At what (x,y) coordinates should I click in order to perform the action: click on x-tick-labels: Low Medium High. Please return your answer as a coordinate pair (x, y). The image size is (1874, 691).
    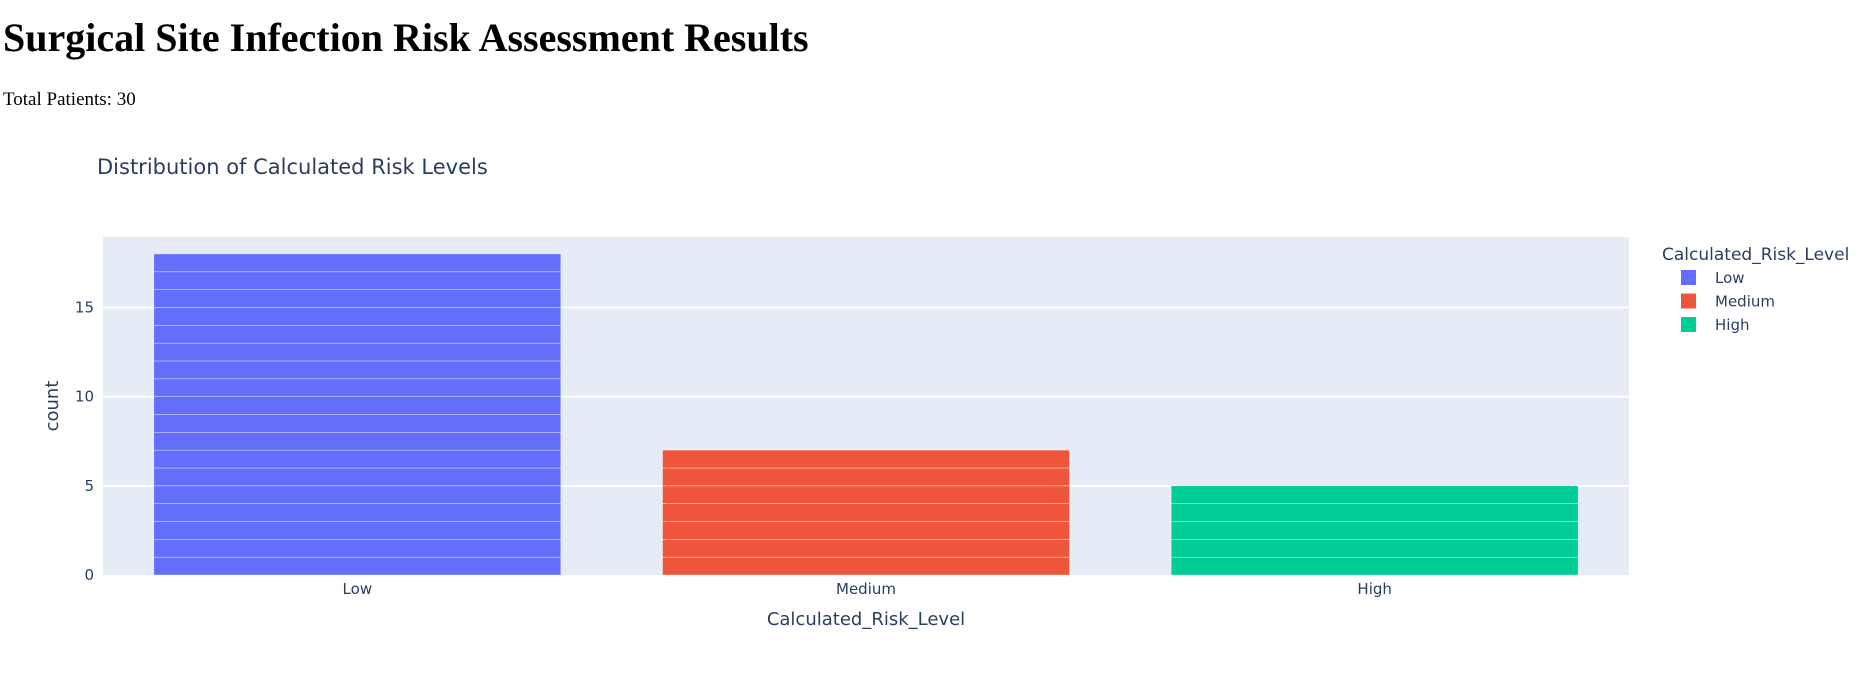
    Looking at the image, I should click on (867, 589).